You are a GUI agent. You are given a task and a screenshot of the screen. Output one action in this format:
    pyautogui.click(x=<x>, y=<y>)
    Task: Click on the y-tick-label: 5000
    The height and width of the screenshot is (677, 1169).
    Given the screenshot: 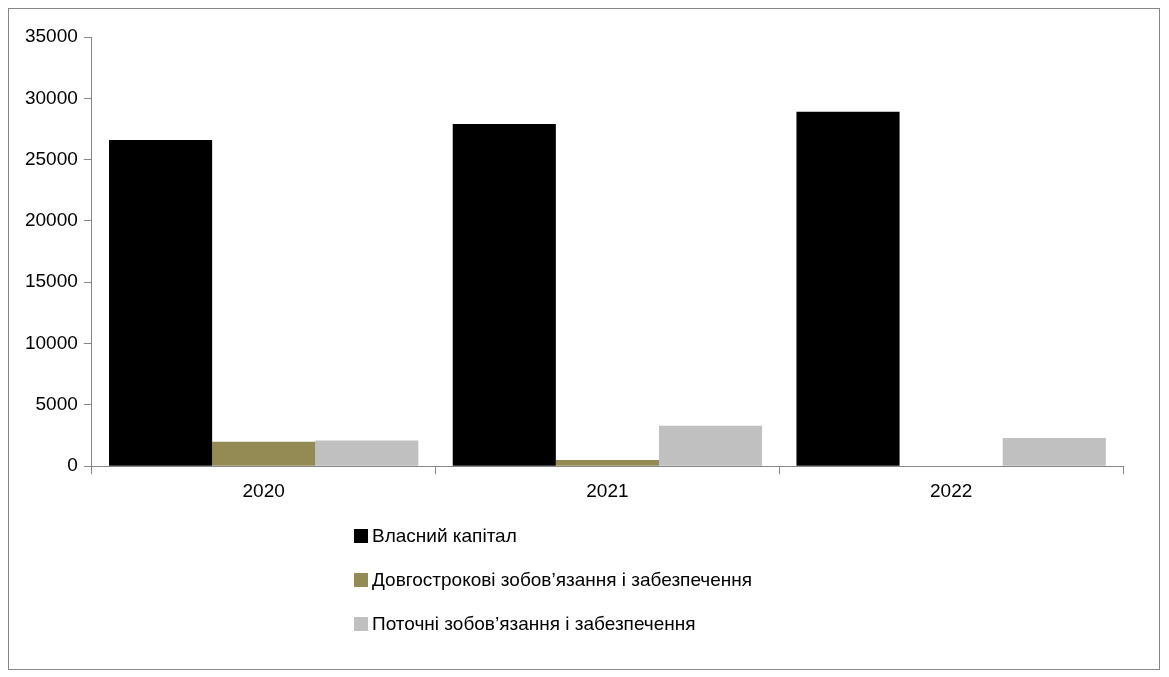 What is the action you would take?
    pyautogui.click(x=56, y=404)
    